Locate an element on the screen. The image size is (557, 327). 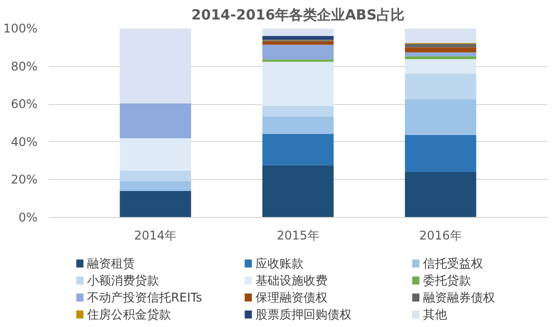
legend-label: 融资融券债权 is located at coordinates (458, 297).